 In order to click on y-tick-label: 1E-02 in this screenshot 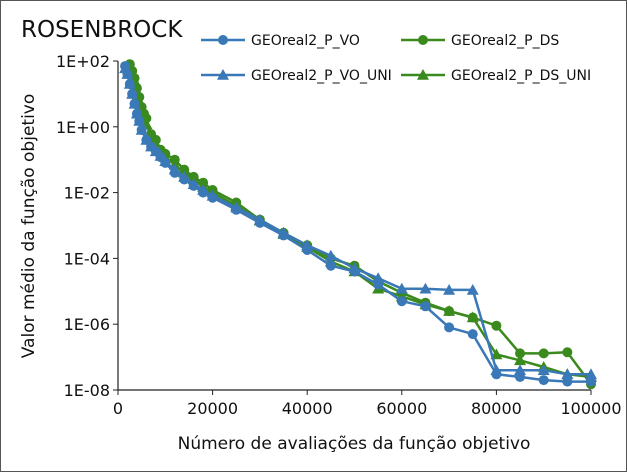, I will do `click(87, 193)`.